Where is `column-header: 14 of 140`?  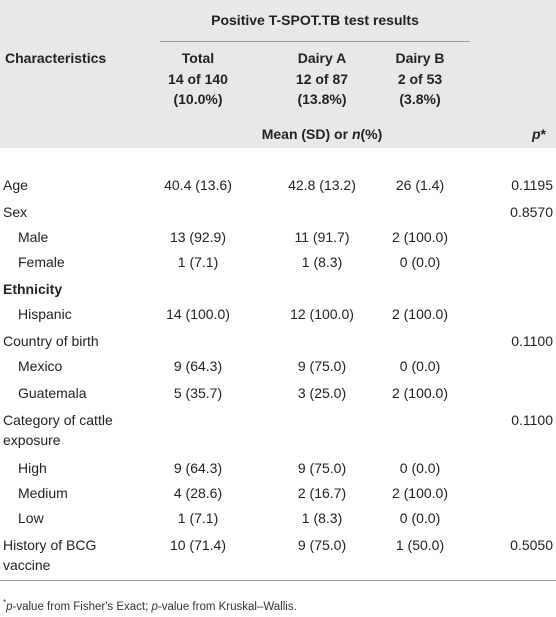
column-header: 14 of 140 is located at coordinates (198, 78).